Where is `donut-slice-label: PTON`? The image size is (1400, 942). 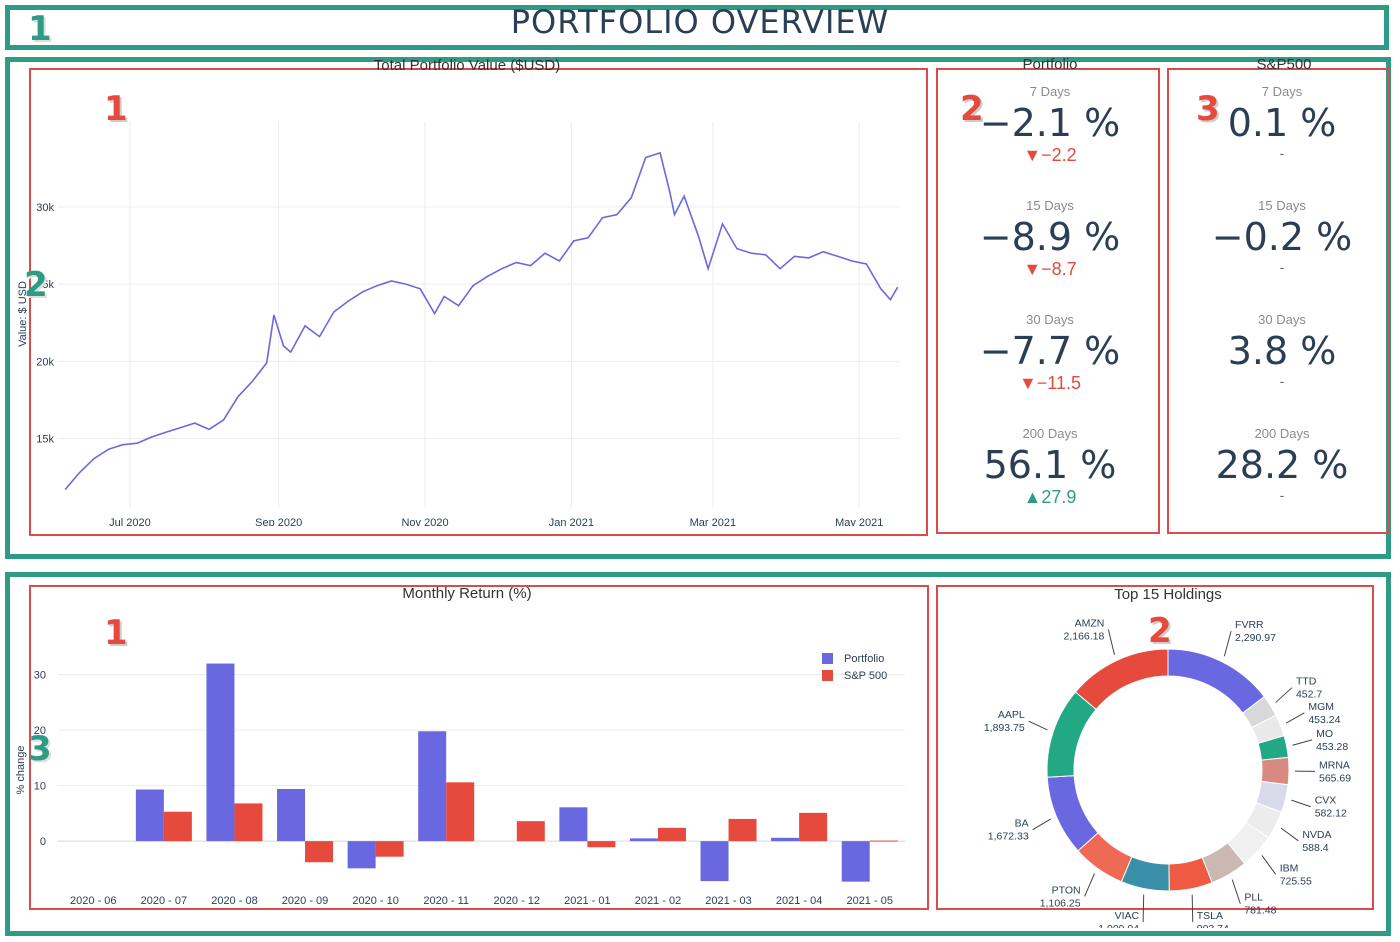 donut-slice-label: PTON is located at coordinates (1066, 890).